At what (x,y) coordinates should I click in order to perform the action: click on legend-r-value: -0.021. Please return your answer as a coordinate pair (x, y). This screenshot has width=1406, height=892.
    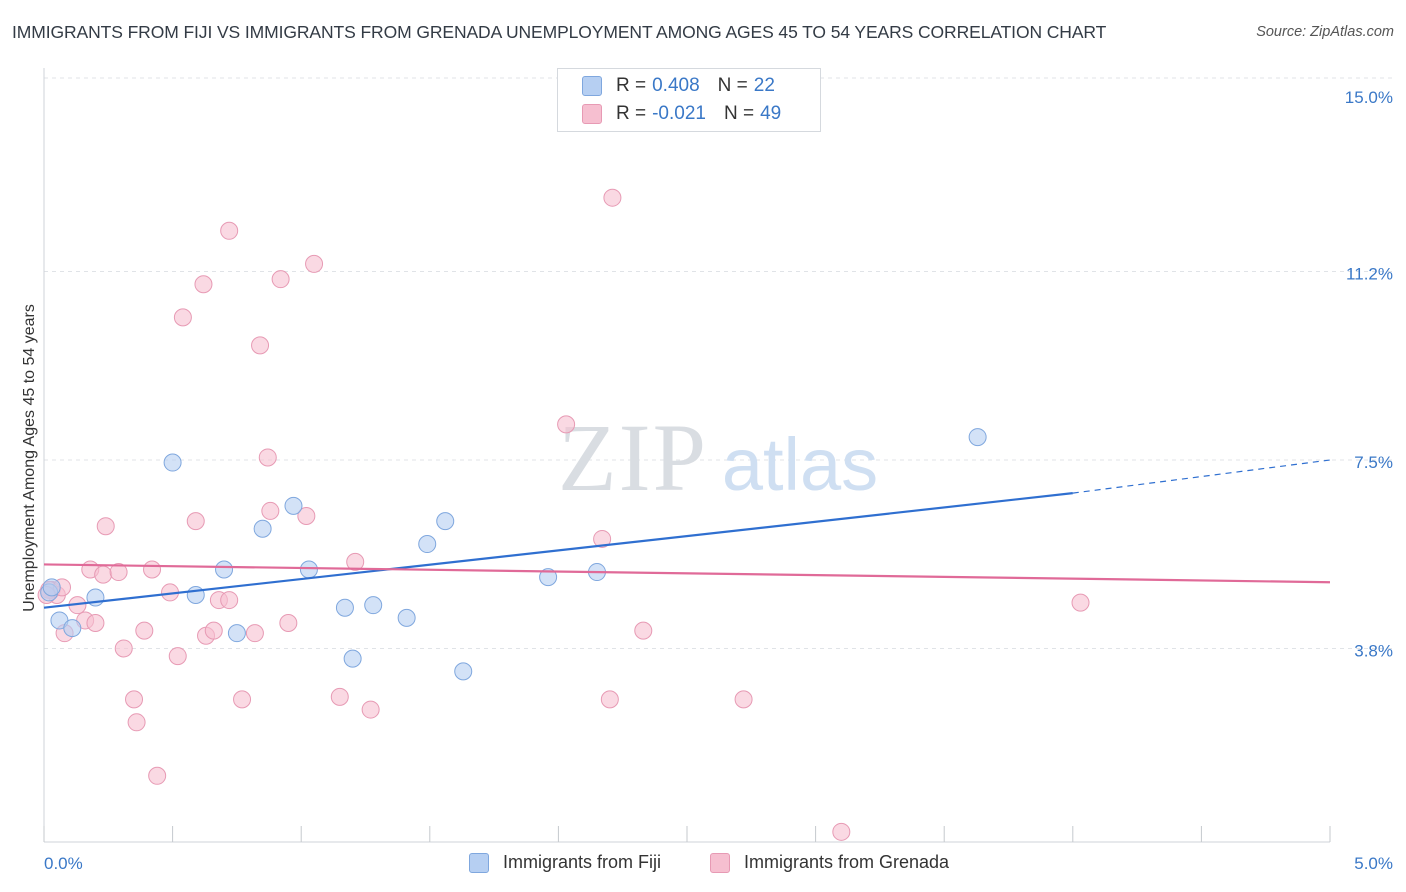
    Looking at the image, I should click on (679, 113).